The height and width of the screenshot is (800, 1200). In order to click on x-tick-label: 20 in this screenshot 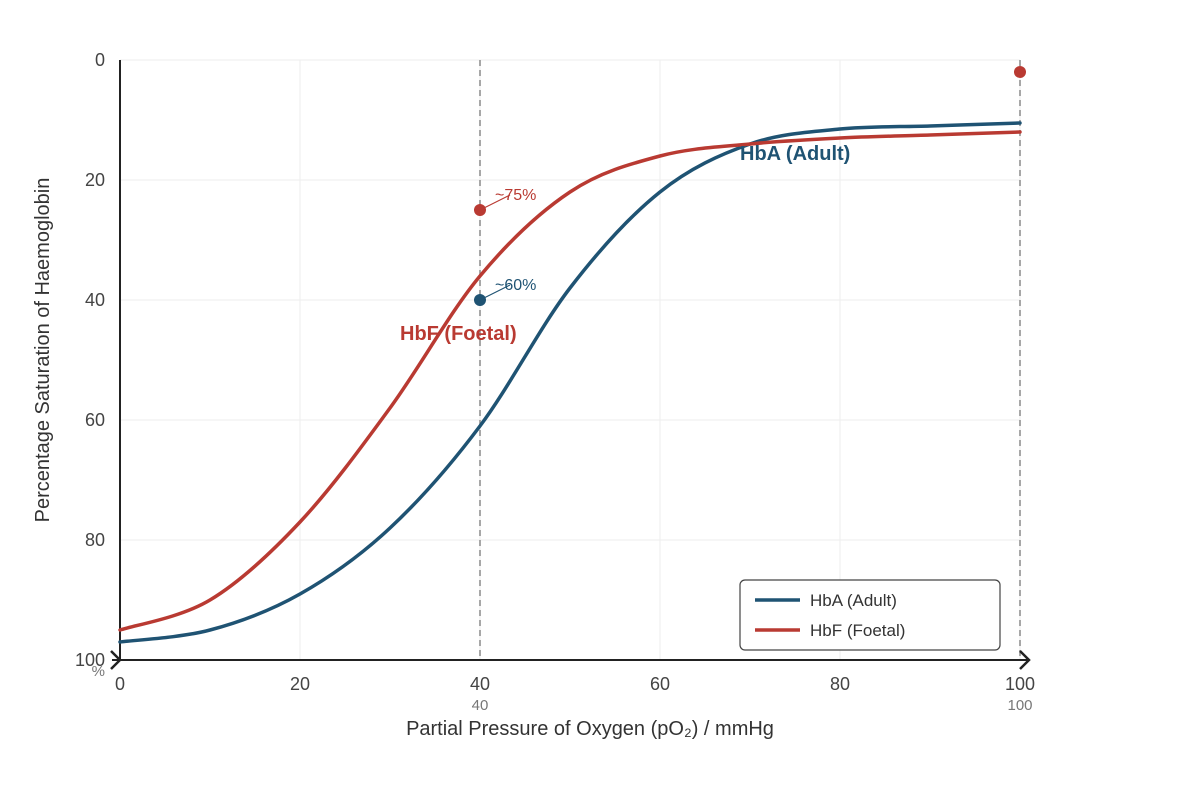, I will do `click(300, 684)`.